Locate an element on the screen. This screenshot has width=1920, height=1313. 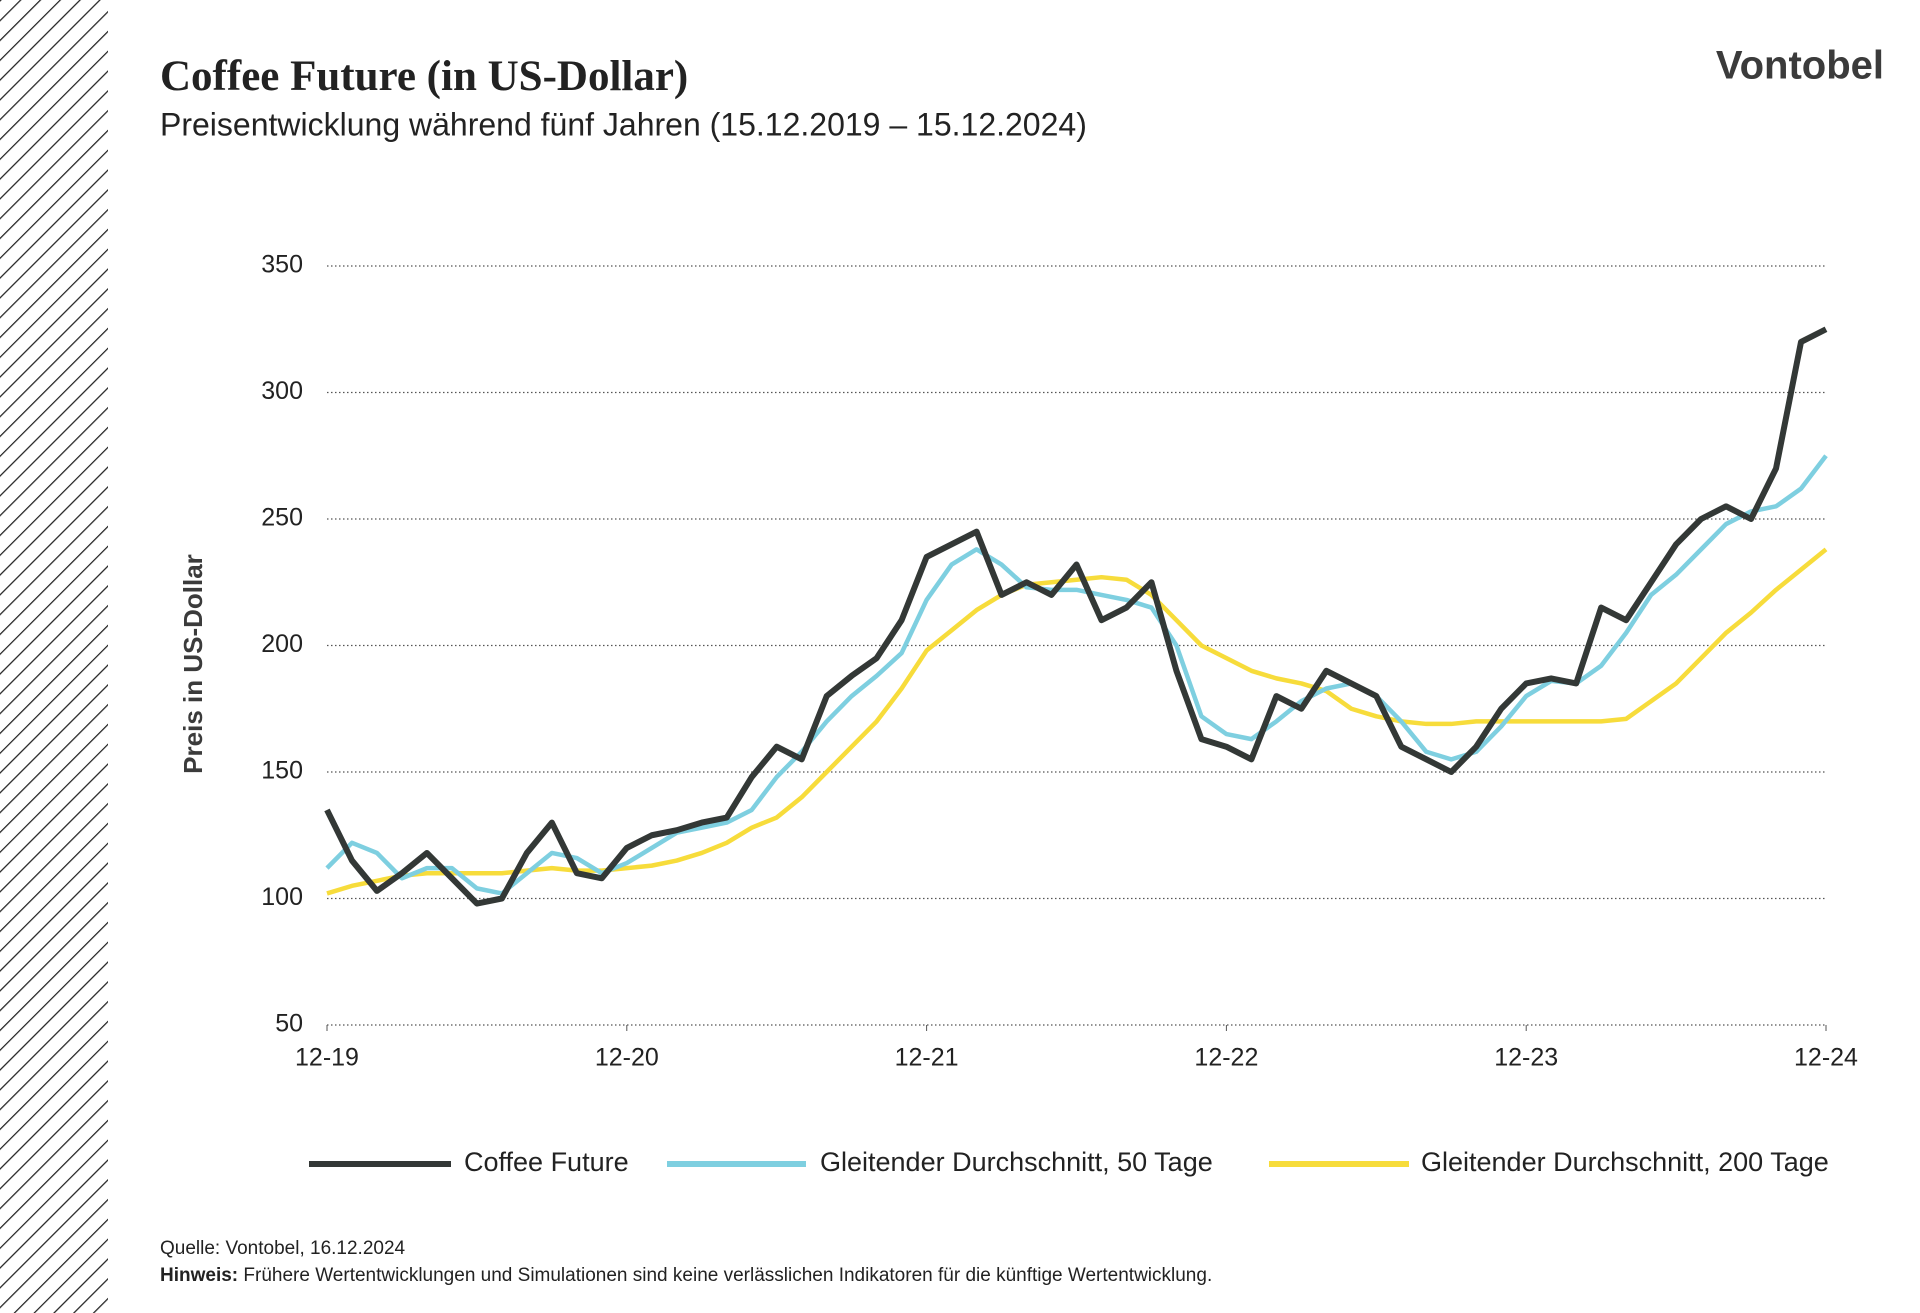
x-tick-label: 12-22 is located at coordinates (1226, 1058).